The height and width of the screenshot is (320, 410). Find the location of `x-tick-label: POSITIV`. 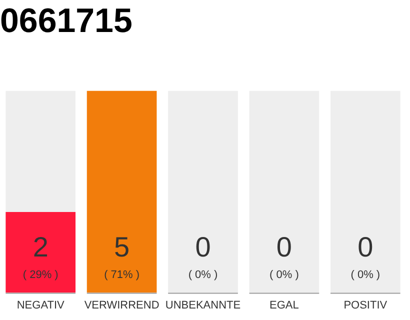

x-tick-label: POSITIV is located at coordinates (366, 305).